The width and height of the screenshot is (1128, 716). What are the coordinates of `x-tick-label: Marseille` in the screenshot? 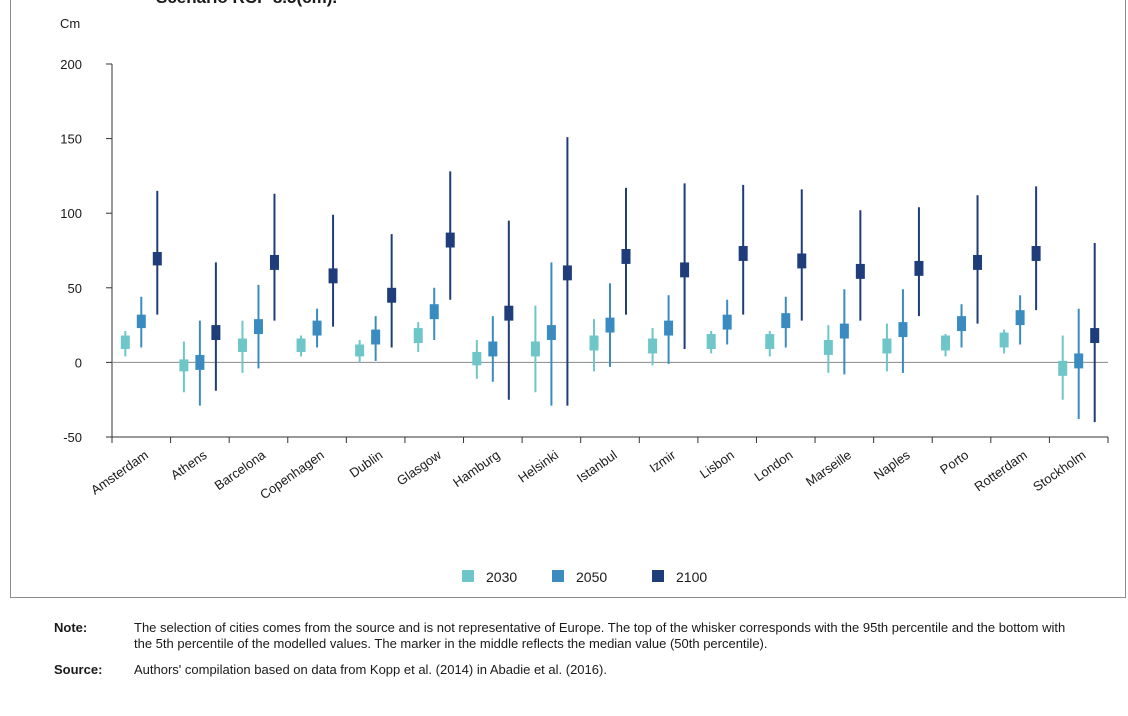 It's located at (828, 468).